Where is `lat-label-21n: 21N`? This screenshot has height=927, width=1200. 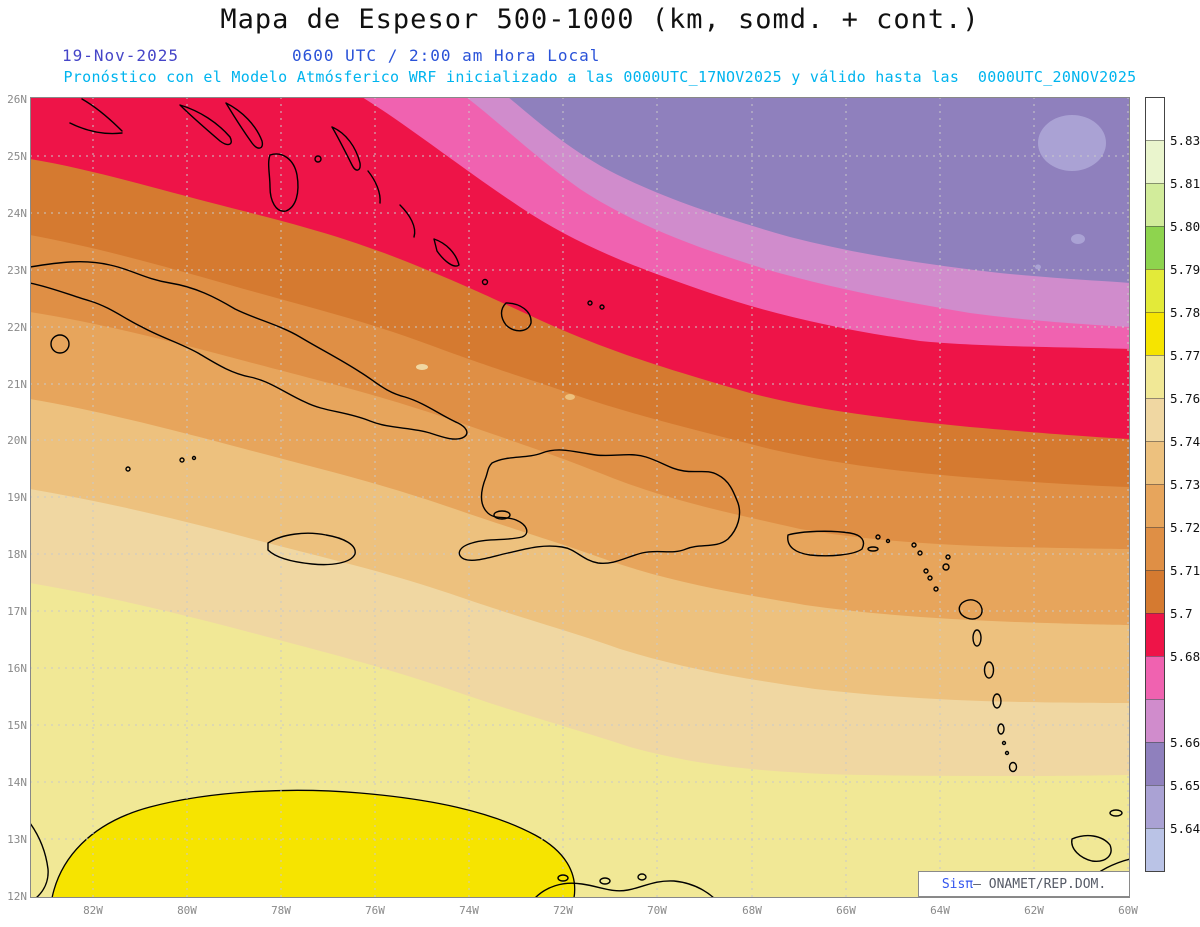
lat-label-21n: 21N is located at coordinates (17, 384).